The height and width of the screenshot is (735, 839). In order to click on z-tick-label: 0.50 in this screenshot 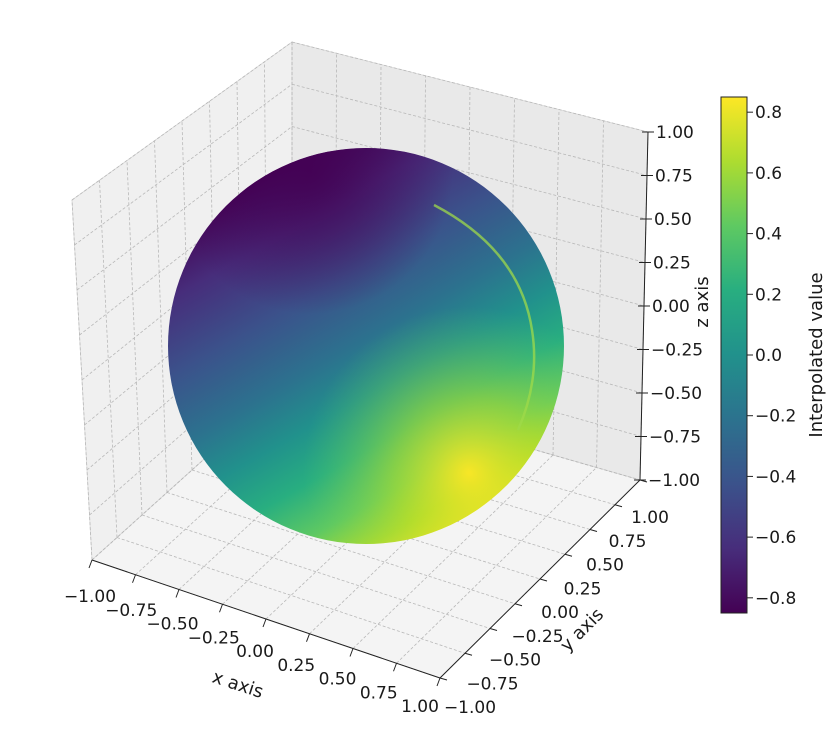, I will do `click(673, 220)`.